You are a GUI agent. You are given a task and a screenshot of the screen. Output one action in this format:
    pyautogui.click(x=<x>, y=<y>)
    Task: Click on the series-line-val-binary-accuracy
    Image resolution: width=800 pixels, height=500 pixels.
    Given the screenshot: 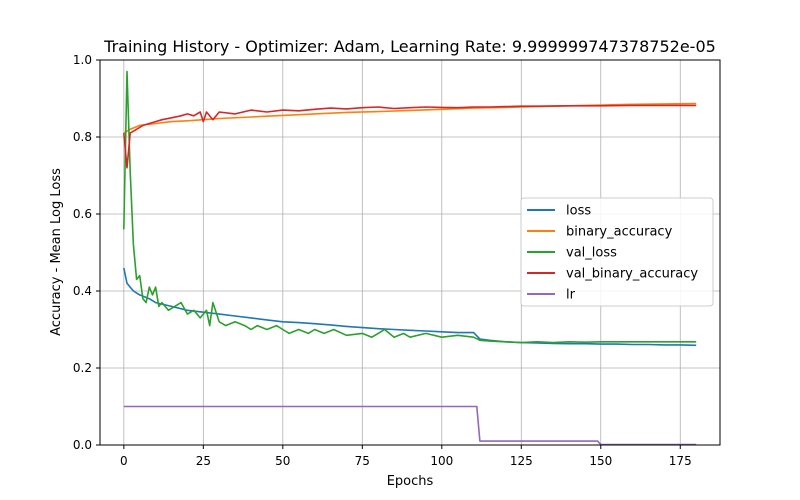 What is the action you would take?
    pyautogui.click(x=410, y=136)
    